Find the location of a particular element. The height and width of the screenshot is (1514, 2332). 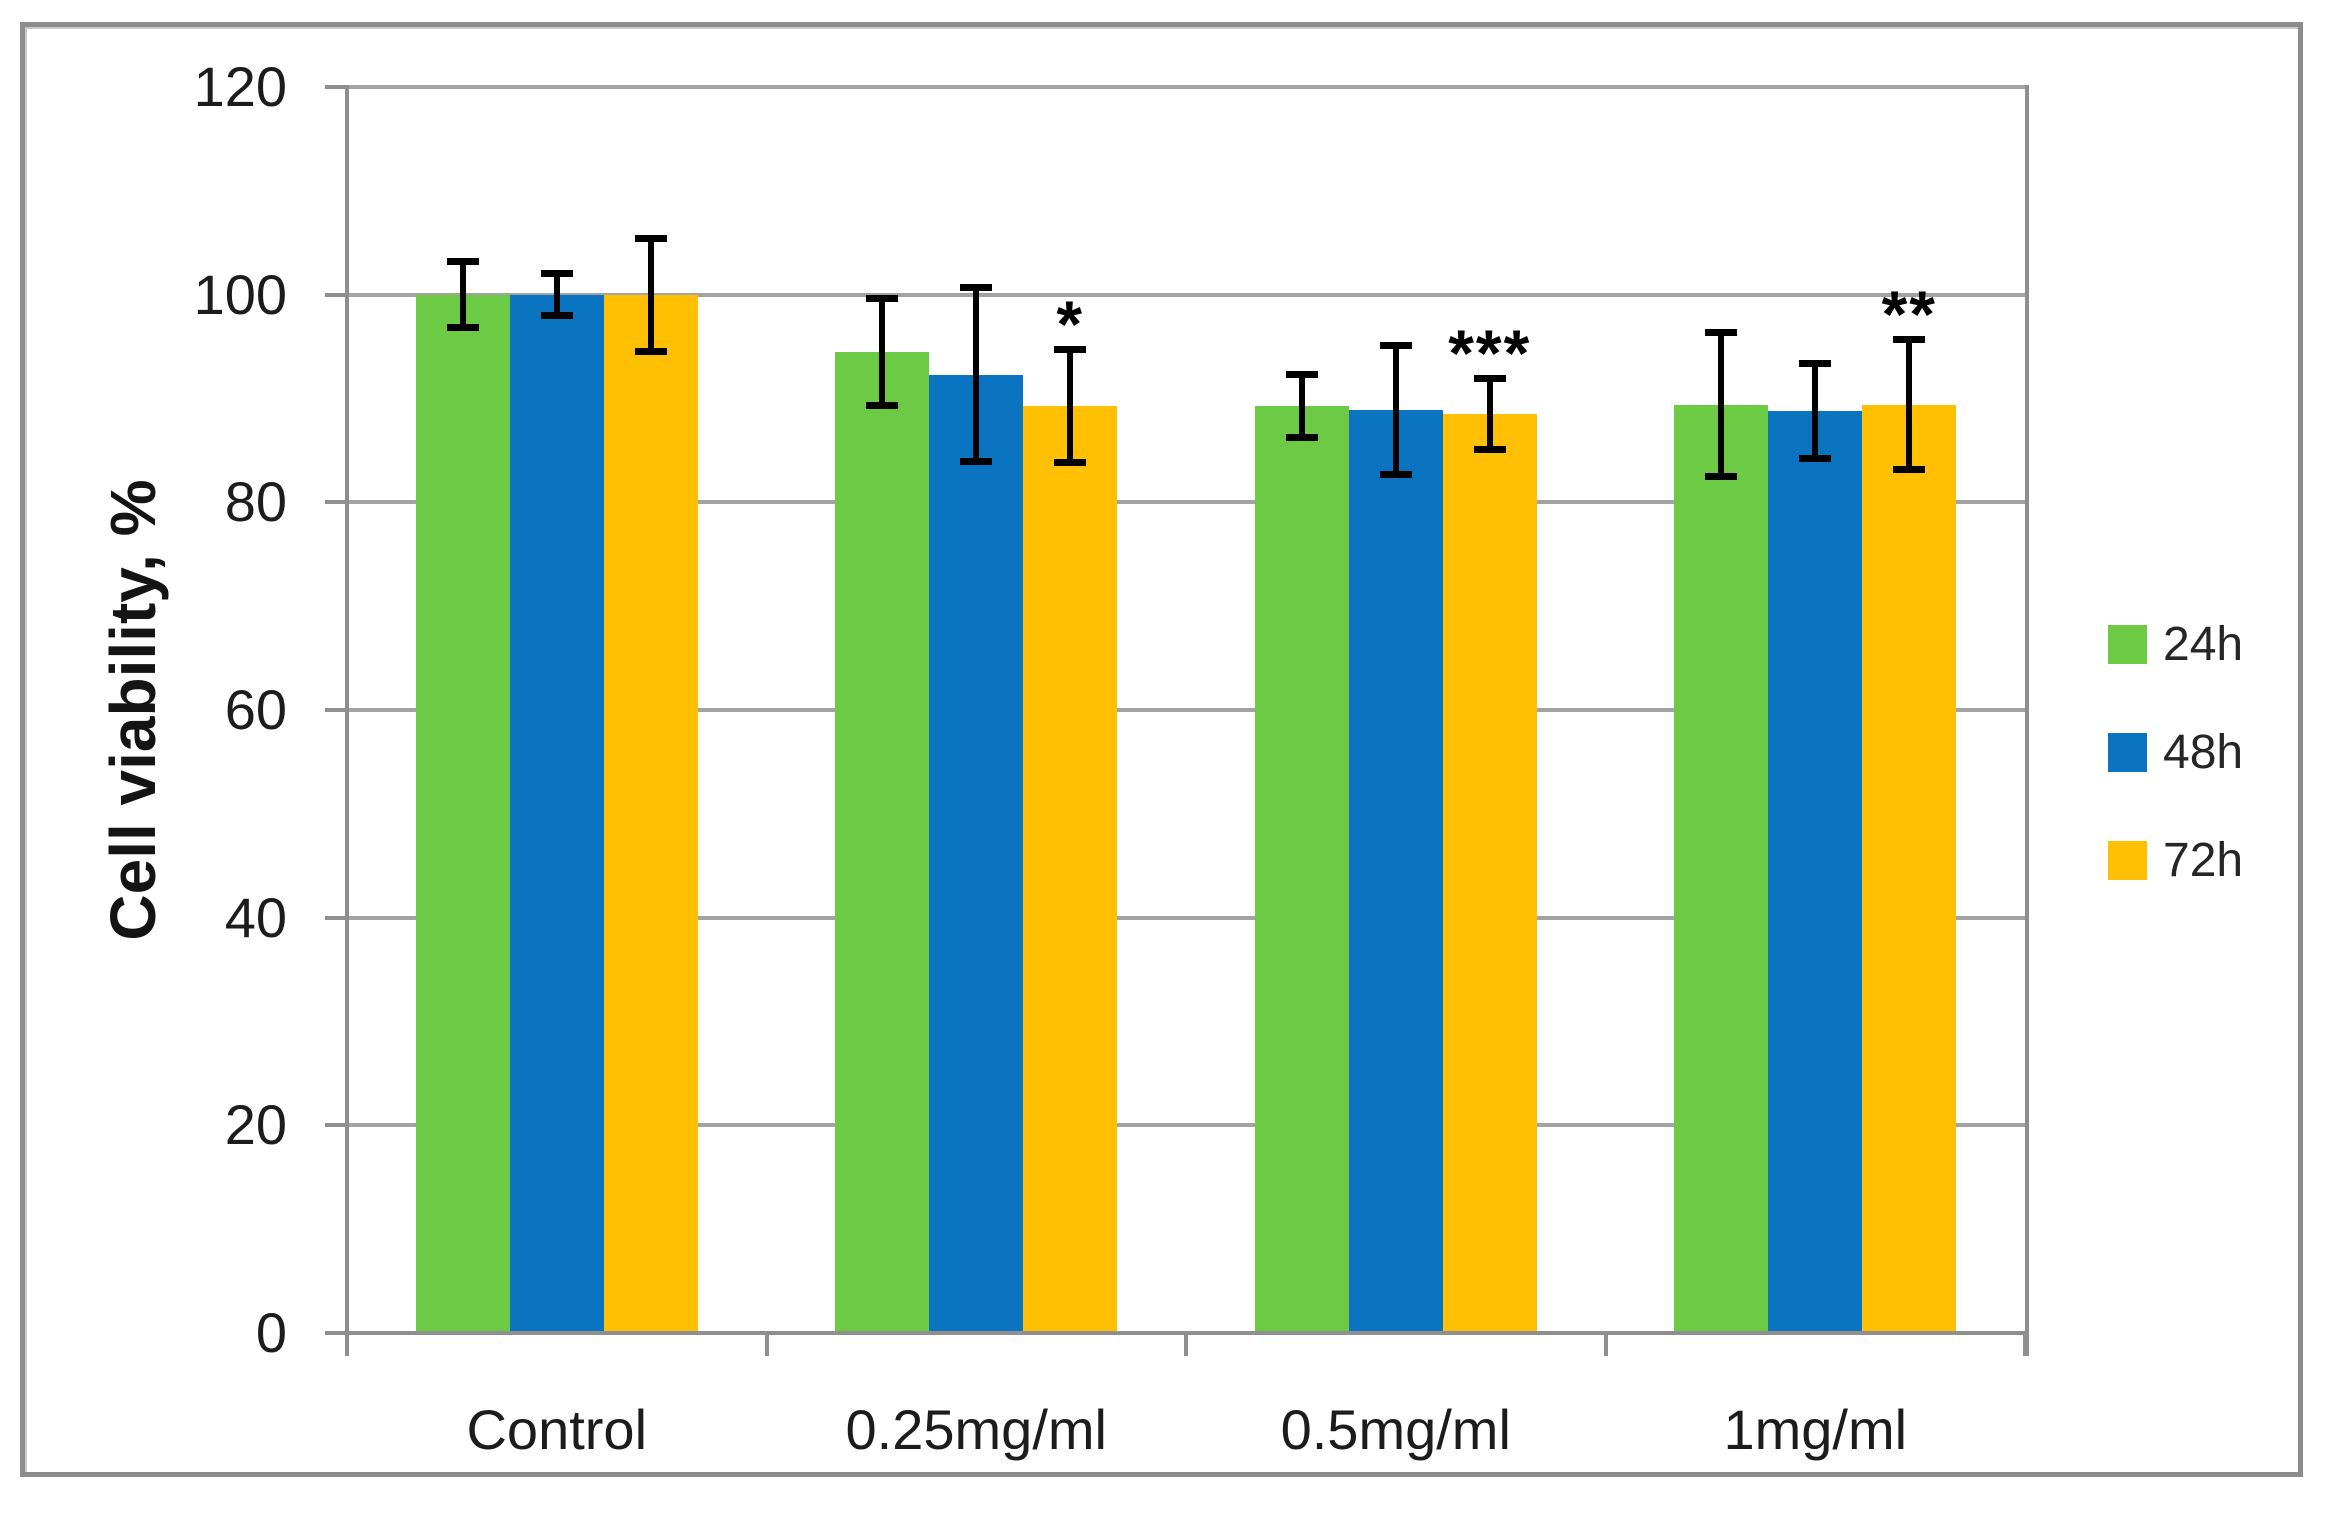

x-category-label-1mg-ml: 1mg/ml is located at coordinates (1815, 1429).